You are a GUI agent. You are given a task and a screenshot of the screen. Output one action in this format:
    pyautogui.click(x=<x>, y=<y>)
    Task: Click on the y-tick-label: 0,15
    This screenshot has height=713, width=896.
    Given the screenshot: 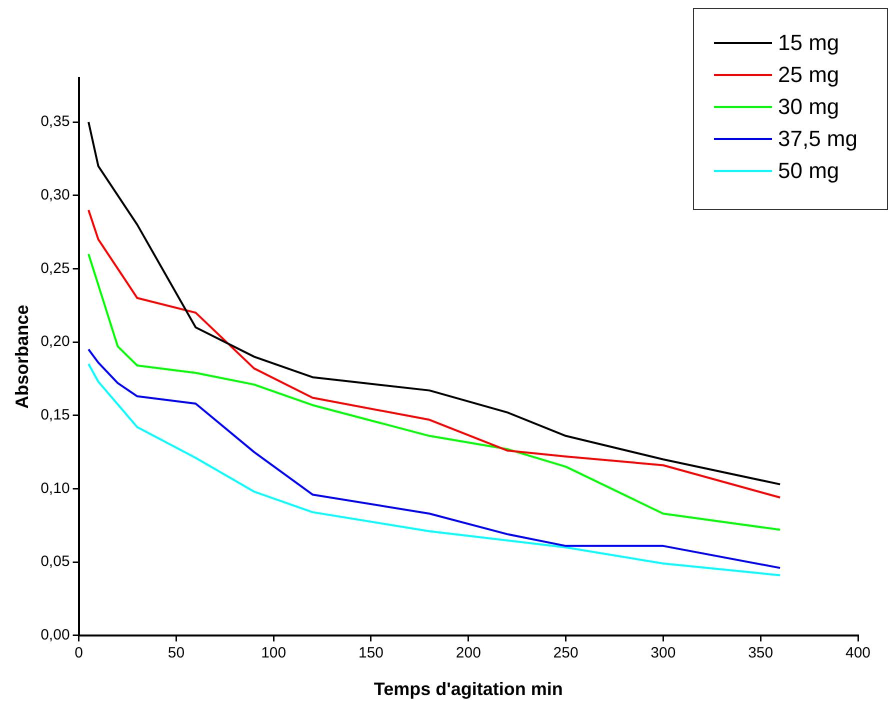 What is the action you would take?
    pyautogui.click(x=55, y=415)
    